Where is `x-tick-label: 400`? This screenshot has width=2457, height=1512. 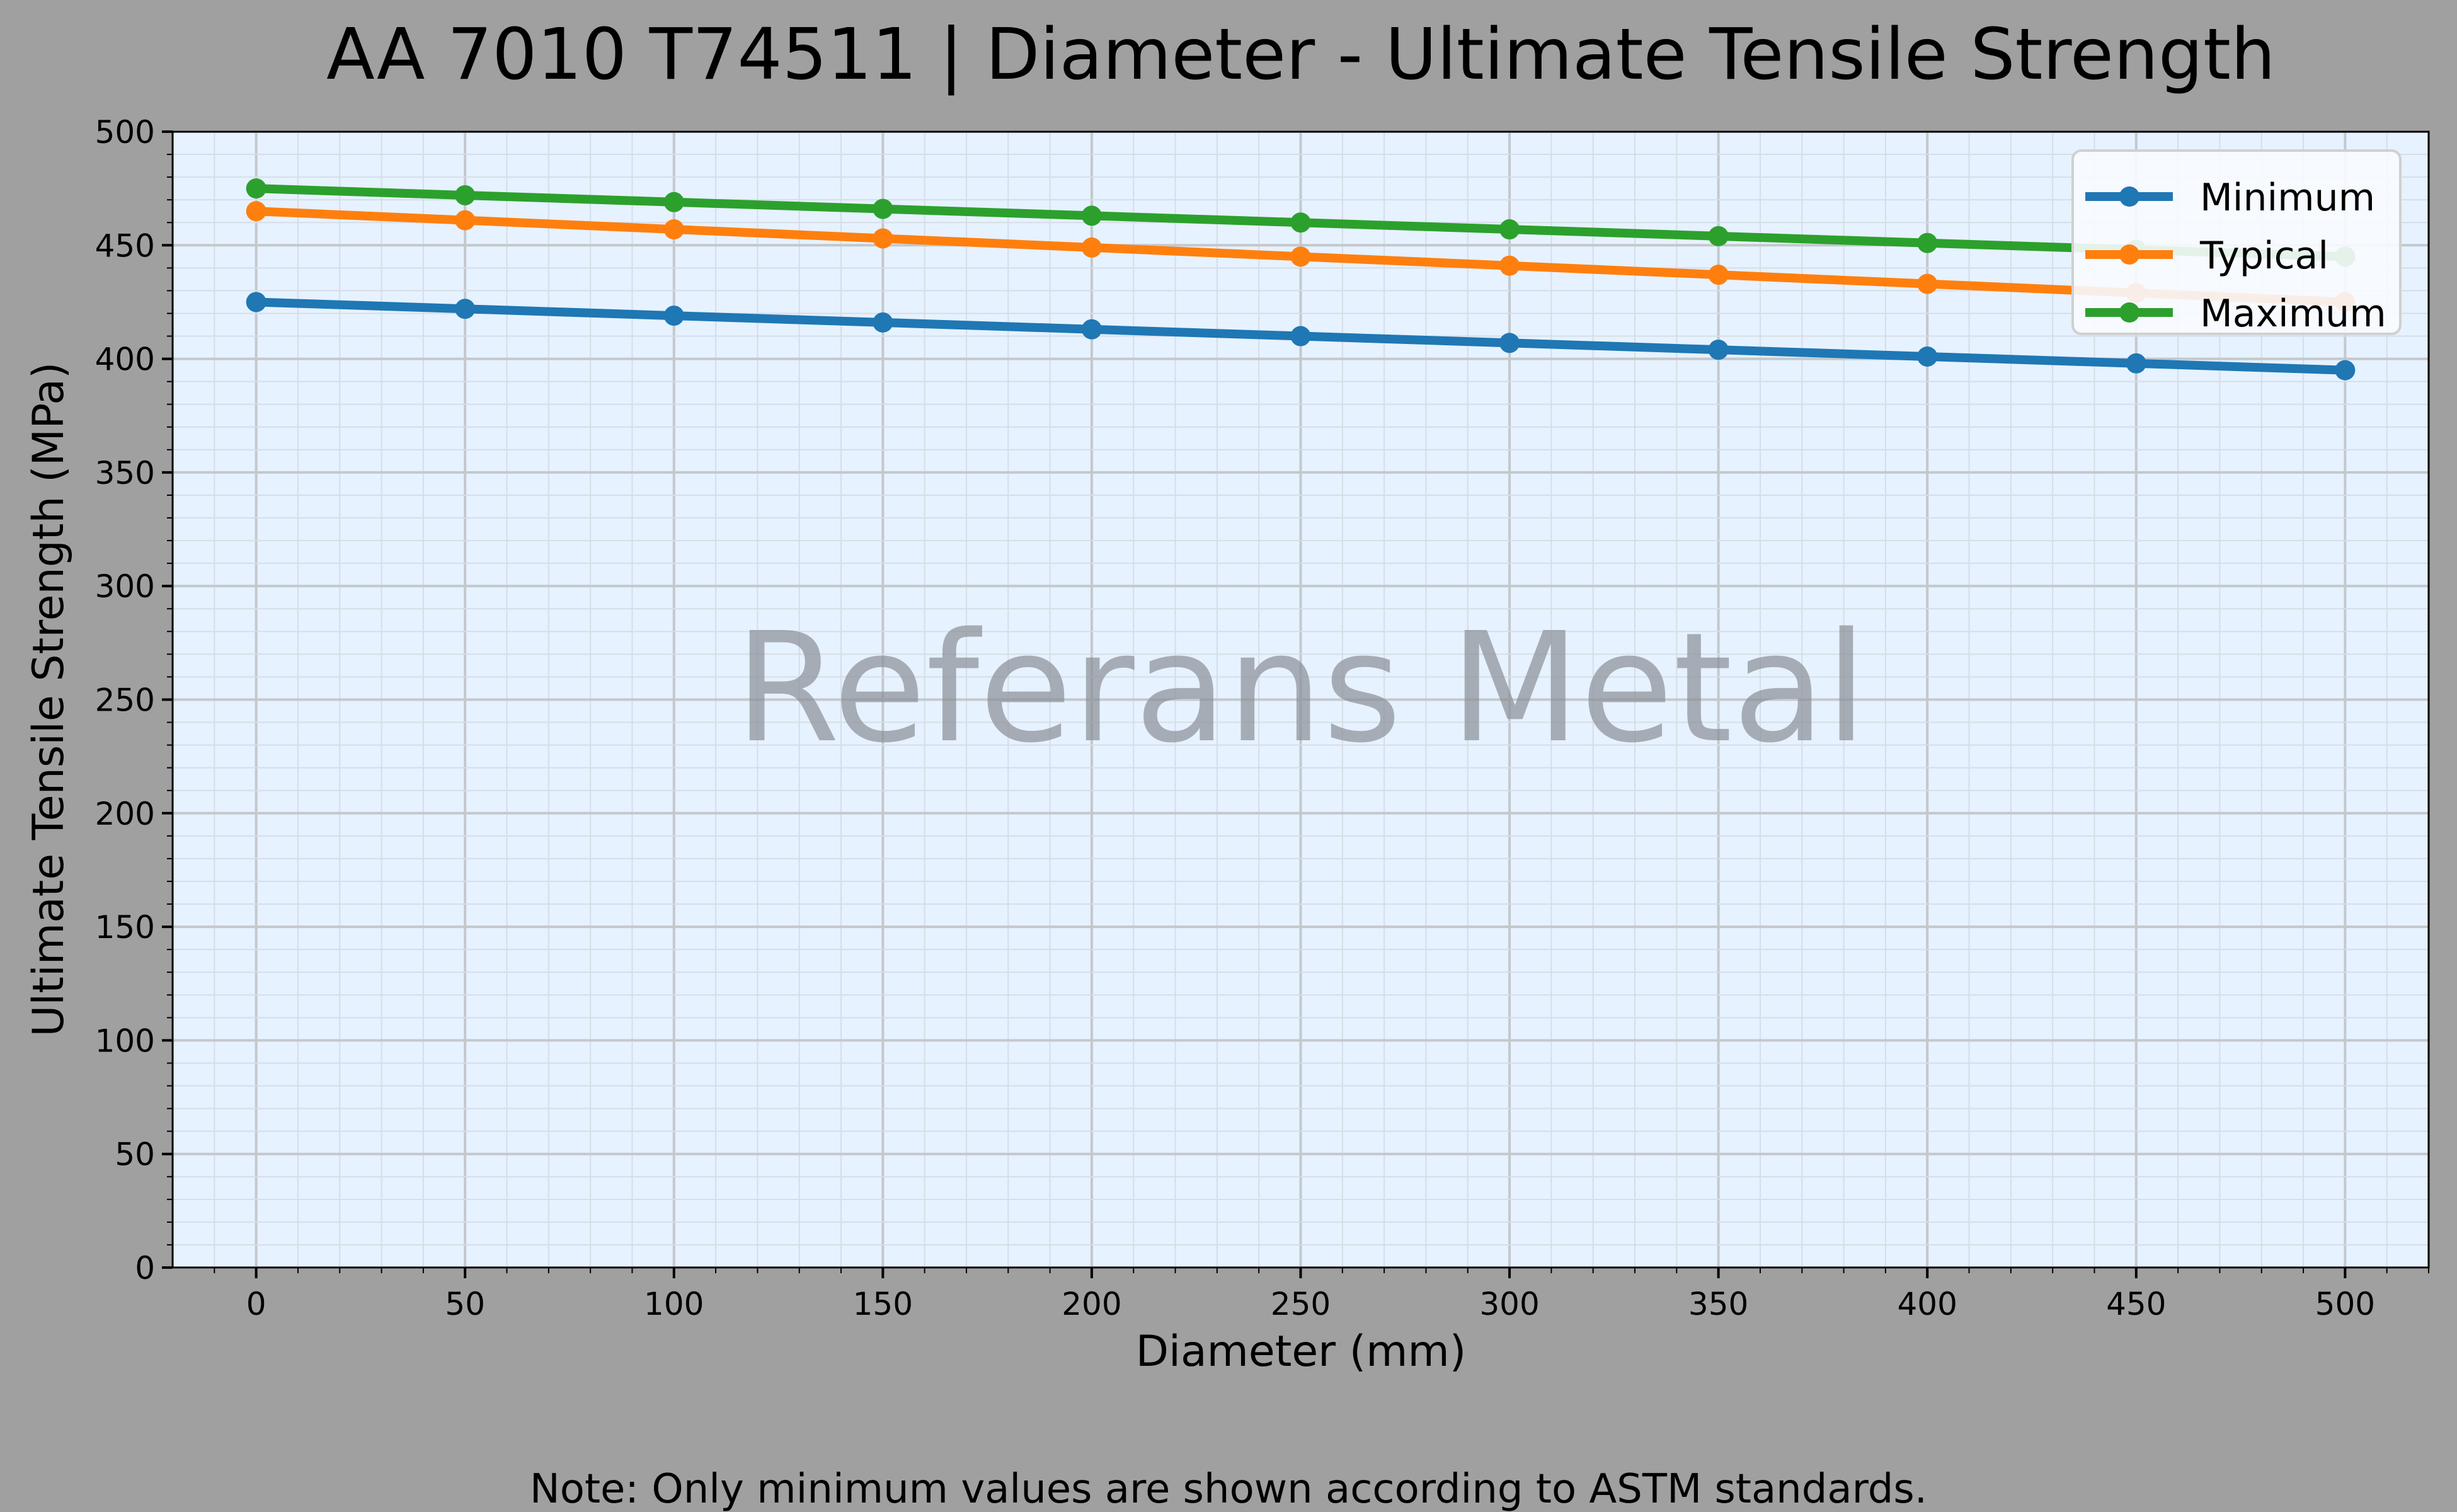 x-tick-label: 400 is located at coordinates (1927, 1304).